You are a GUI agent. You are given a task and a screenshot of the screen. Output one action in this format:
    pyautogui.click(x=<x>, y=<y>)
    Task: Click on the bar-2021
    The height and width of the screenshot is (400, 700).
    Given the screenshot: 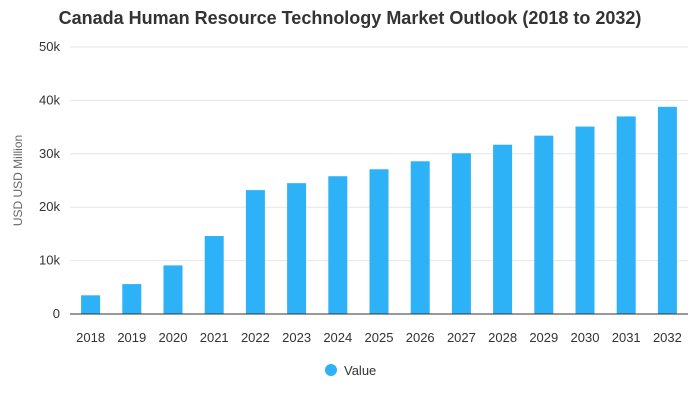 What is the action you would take?
    pyautogui.click(x=214, y=275)
    